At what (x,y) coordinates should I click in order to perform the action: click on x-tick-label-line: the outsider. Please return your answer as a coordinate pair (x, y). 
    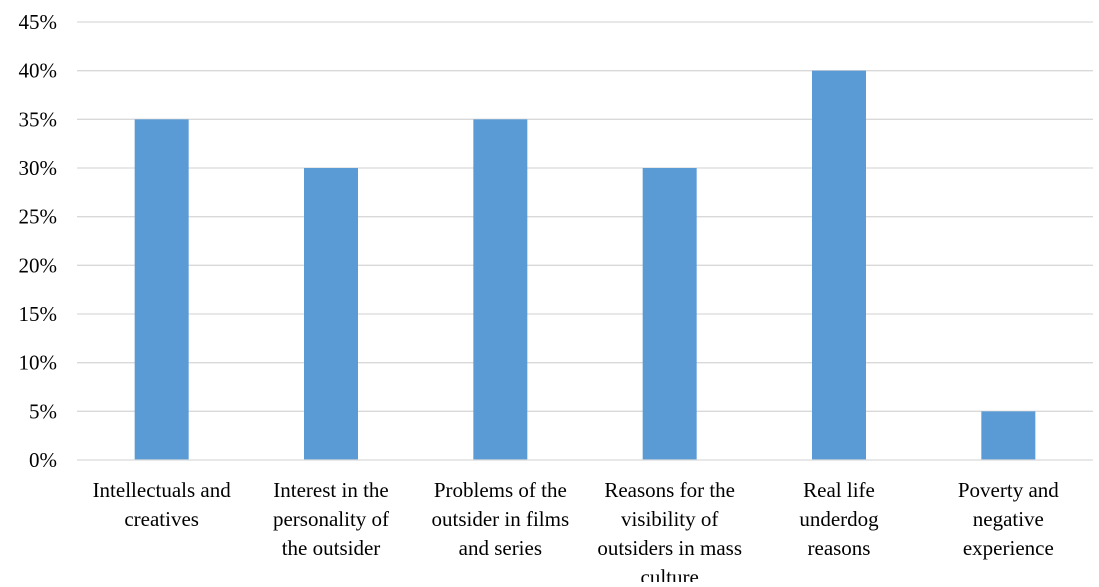
    Looking at the image, I should click on (331, 548).